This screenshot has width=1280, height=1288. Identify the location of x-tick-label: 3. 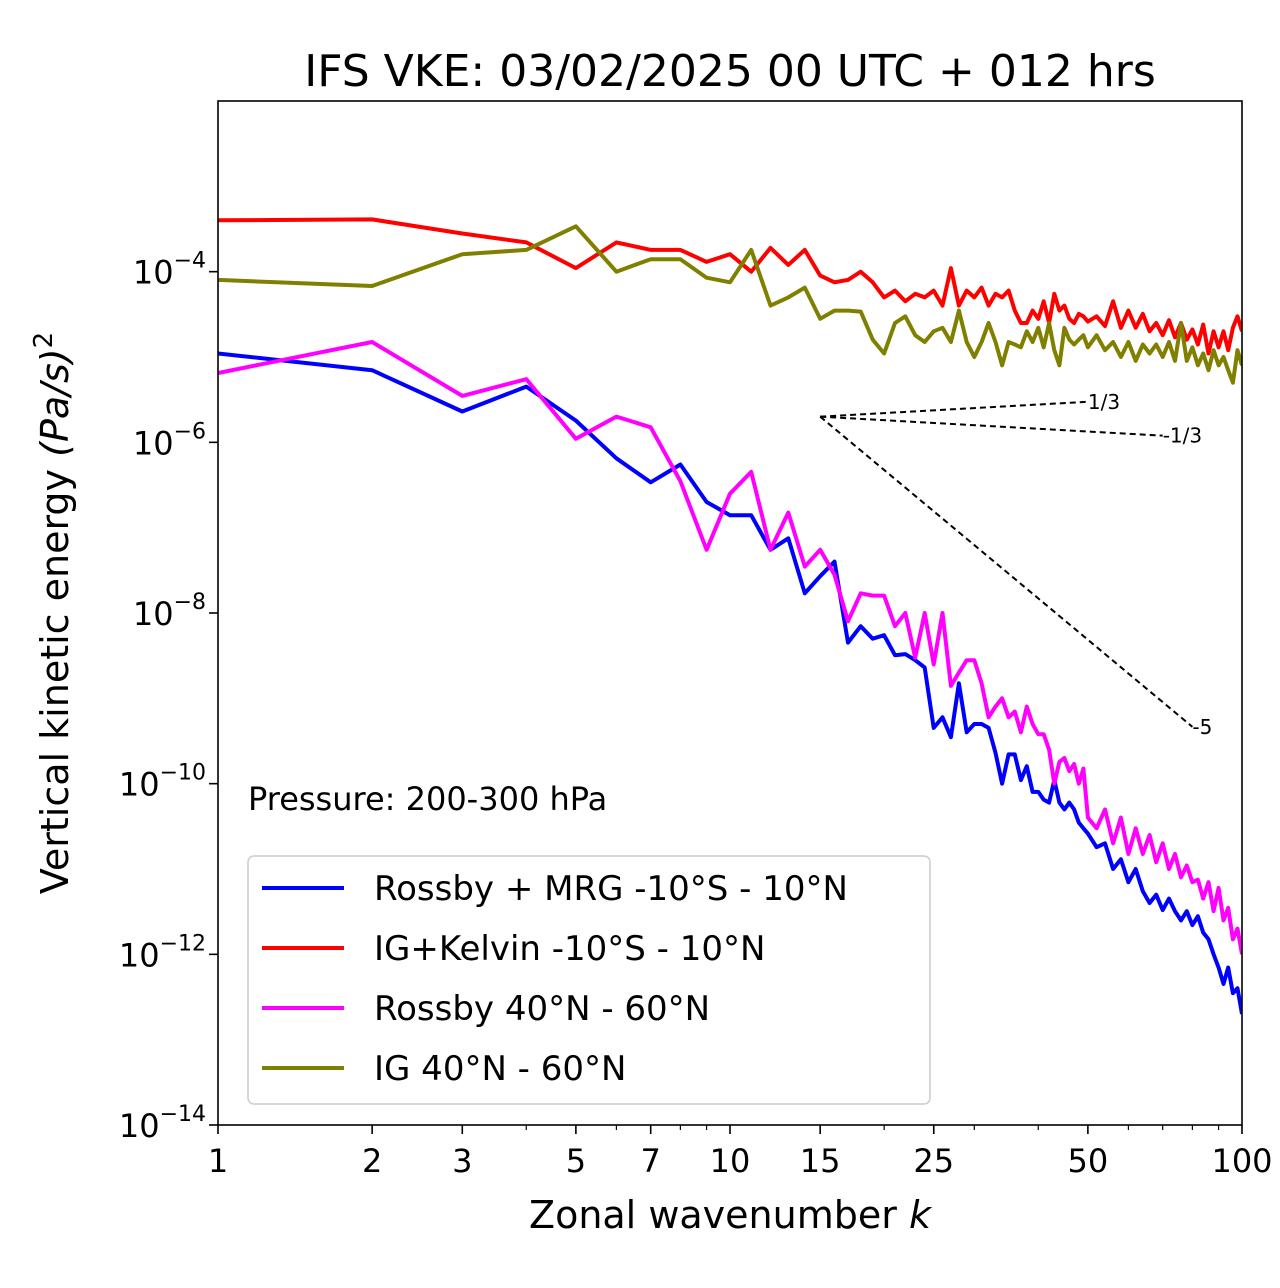
(462, 1161).